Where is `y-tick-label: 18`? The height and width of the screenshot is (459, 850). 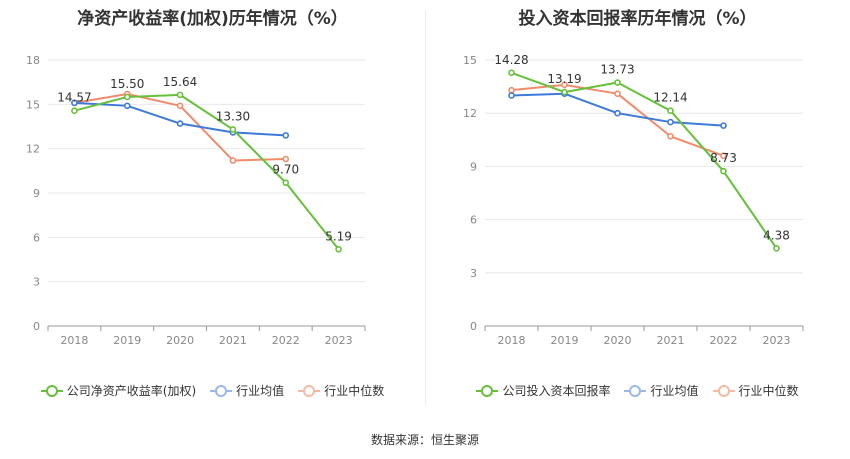
y-tick-label: 18 is located at coordinates (33, 60).